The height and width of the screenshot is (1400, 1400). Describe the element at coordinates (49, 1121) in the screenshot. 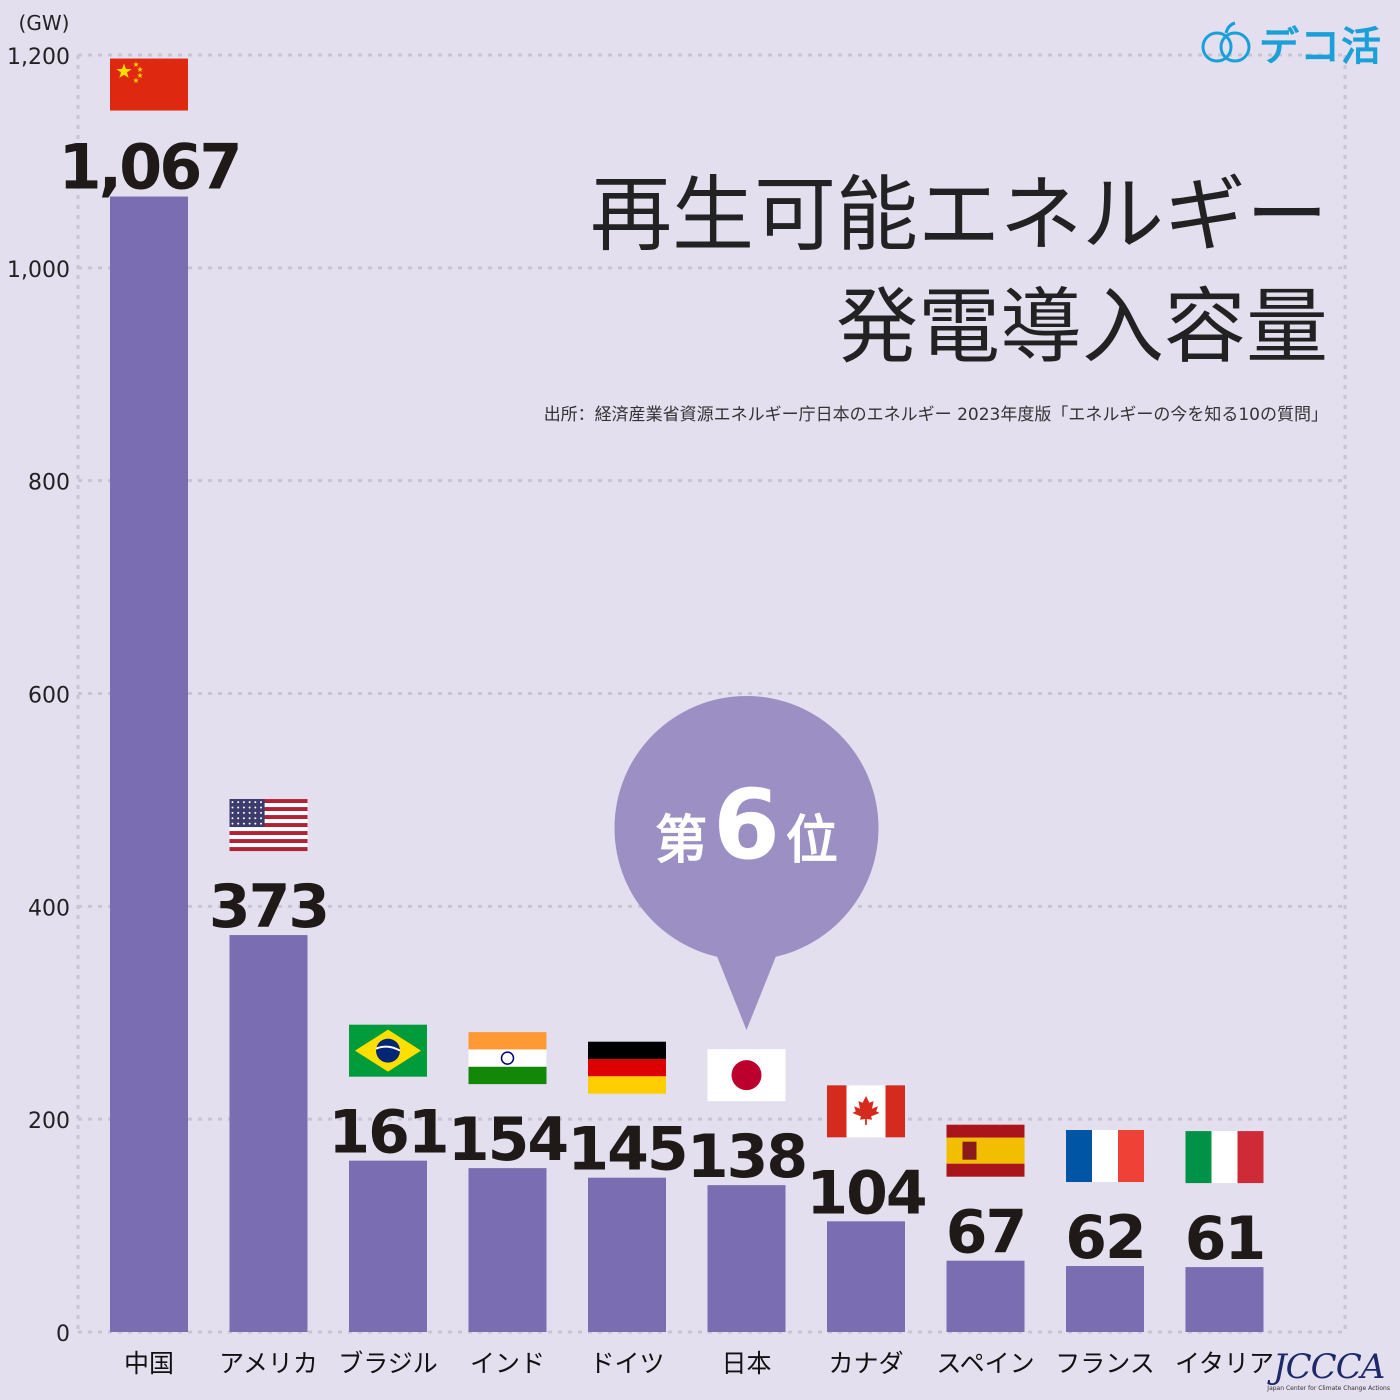

I see `y-tick-label: 200` at that location.